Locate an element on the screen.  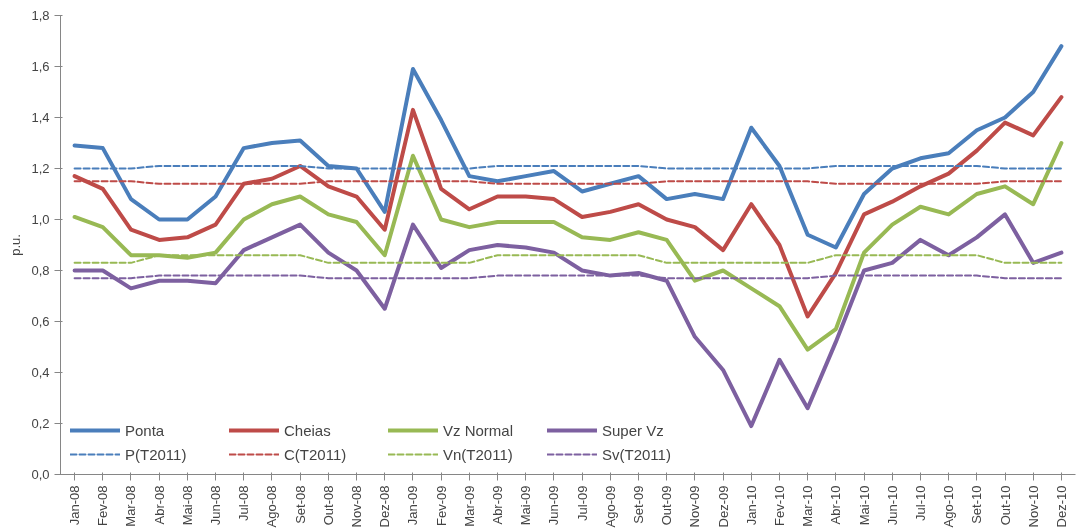
x-tick-label: Nov-10 is located at coordinates (1033, 506).